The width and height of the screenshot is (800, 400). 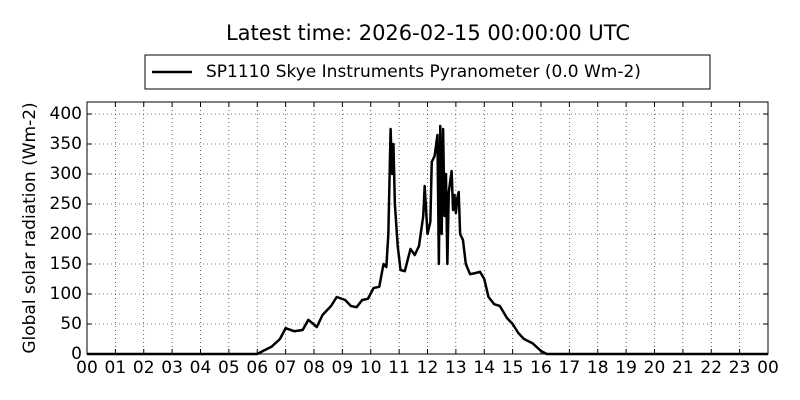 What do you see at coordinates (598, 368) in the screenshot?
I see `x-tick-label: 18` at bounding box center [598, 368].